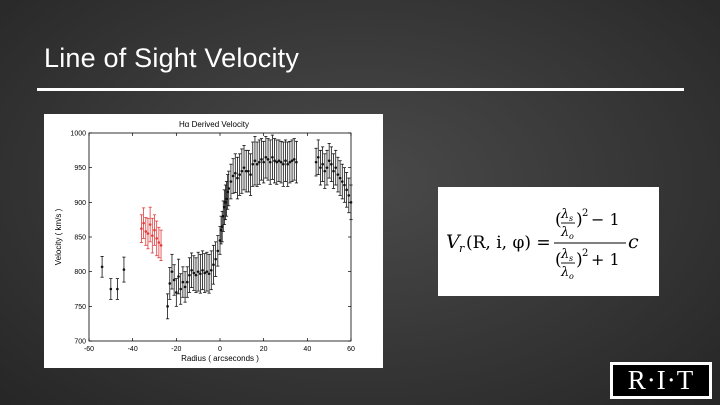 This screenshot has height=405, width=720. I want to click on formula-lhs-args: (R, i, φ) =, so click(508, 243).